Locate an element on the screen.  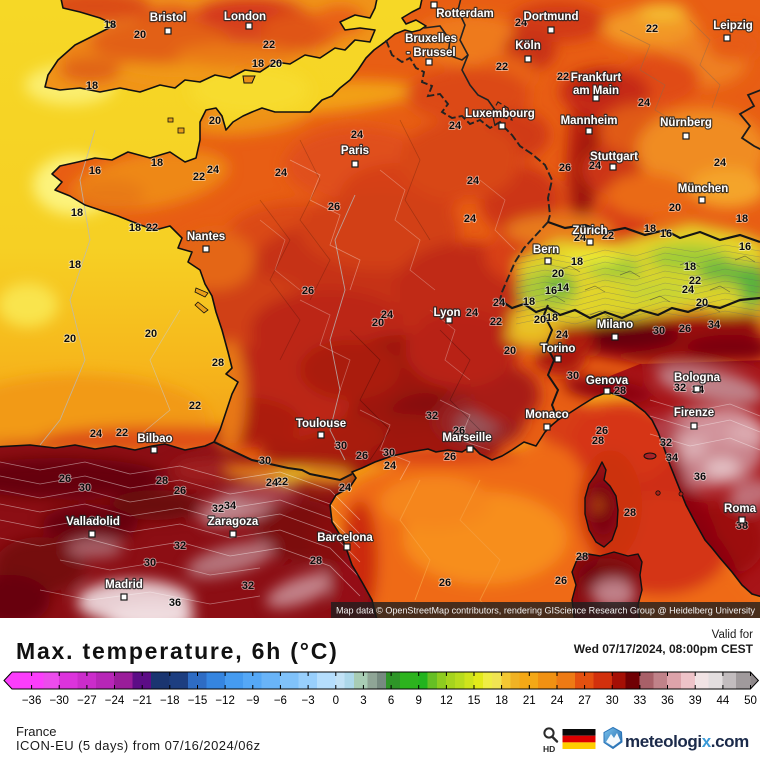
svg-text: Bruxelles is located at coordinates (431, 39).